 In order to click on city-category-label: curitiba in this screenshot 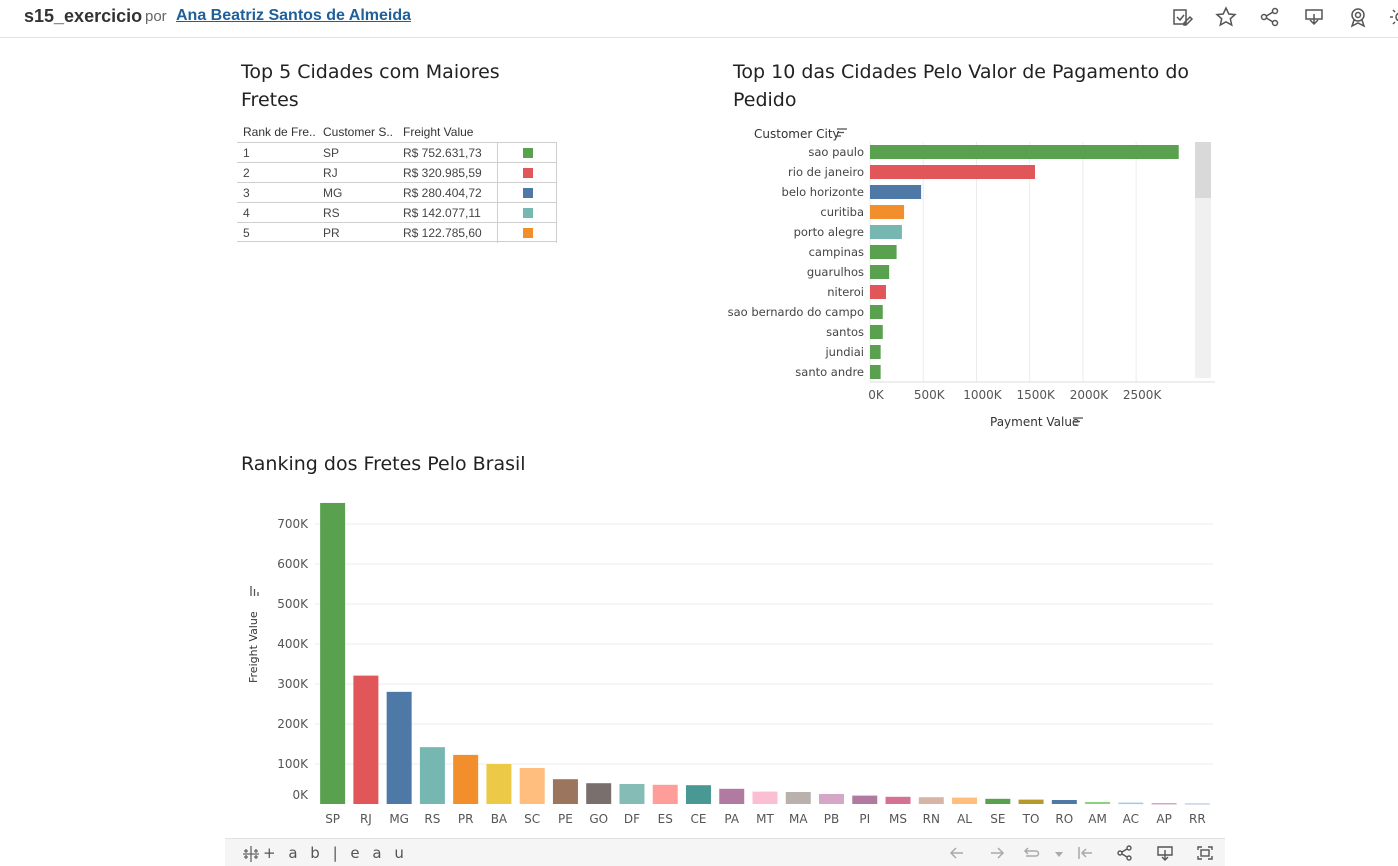, I will do `click(842, 212)`.